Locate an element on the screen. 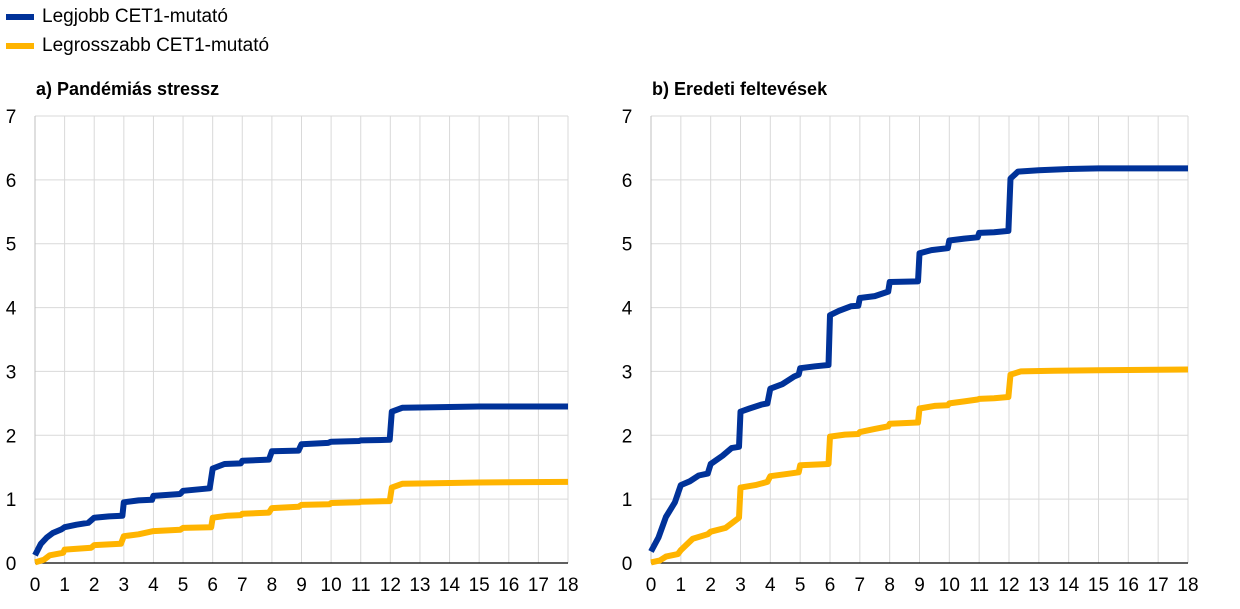  legend-label-worst: Legrosszabb CET1-mutató is located at coordinates (156, 45).